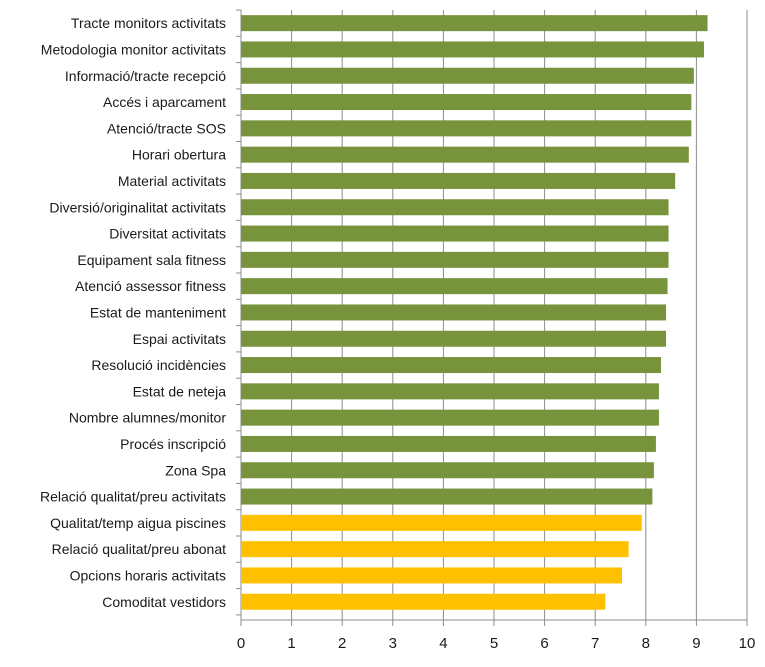 The width and height of the screenshot is (765, 667). Describe the element at coordinates (158, 365) in the screenshot. I see `category-label: Resolució incidències` at that location.